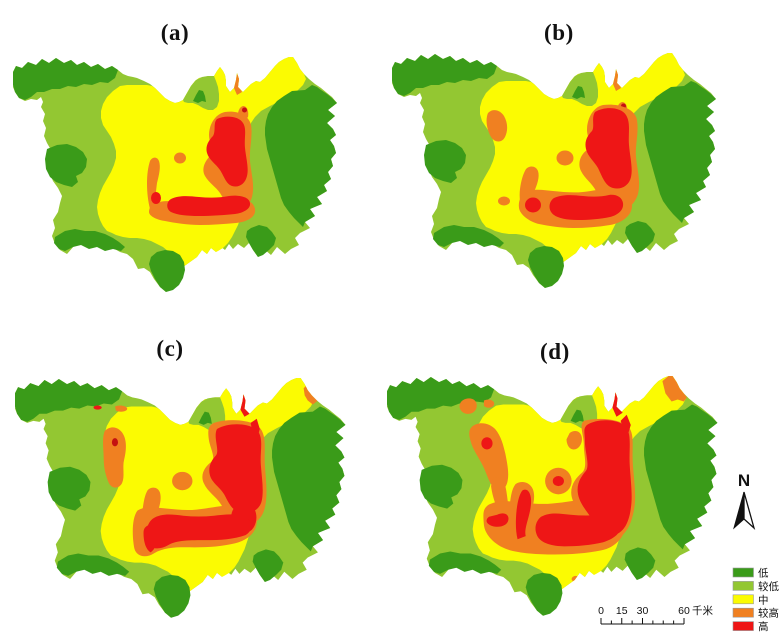  Describe the element at coordinates (643, 611) in the screenshot. I see `svg-text: 30` at that location.